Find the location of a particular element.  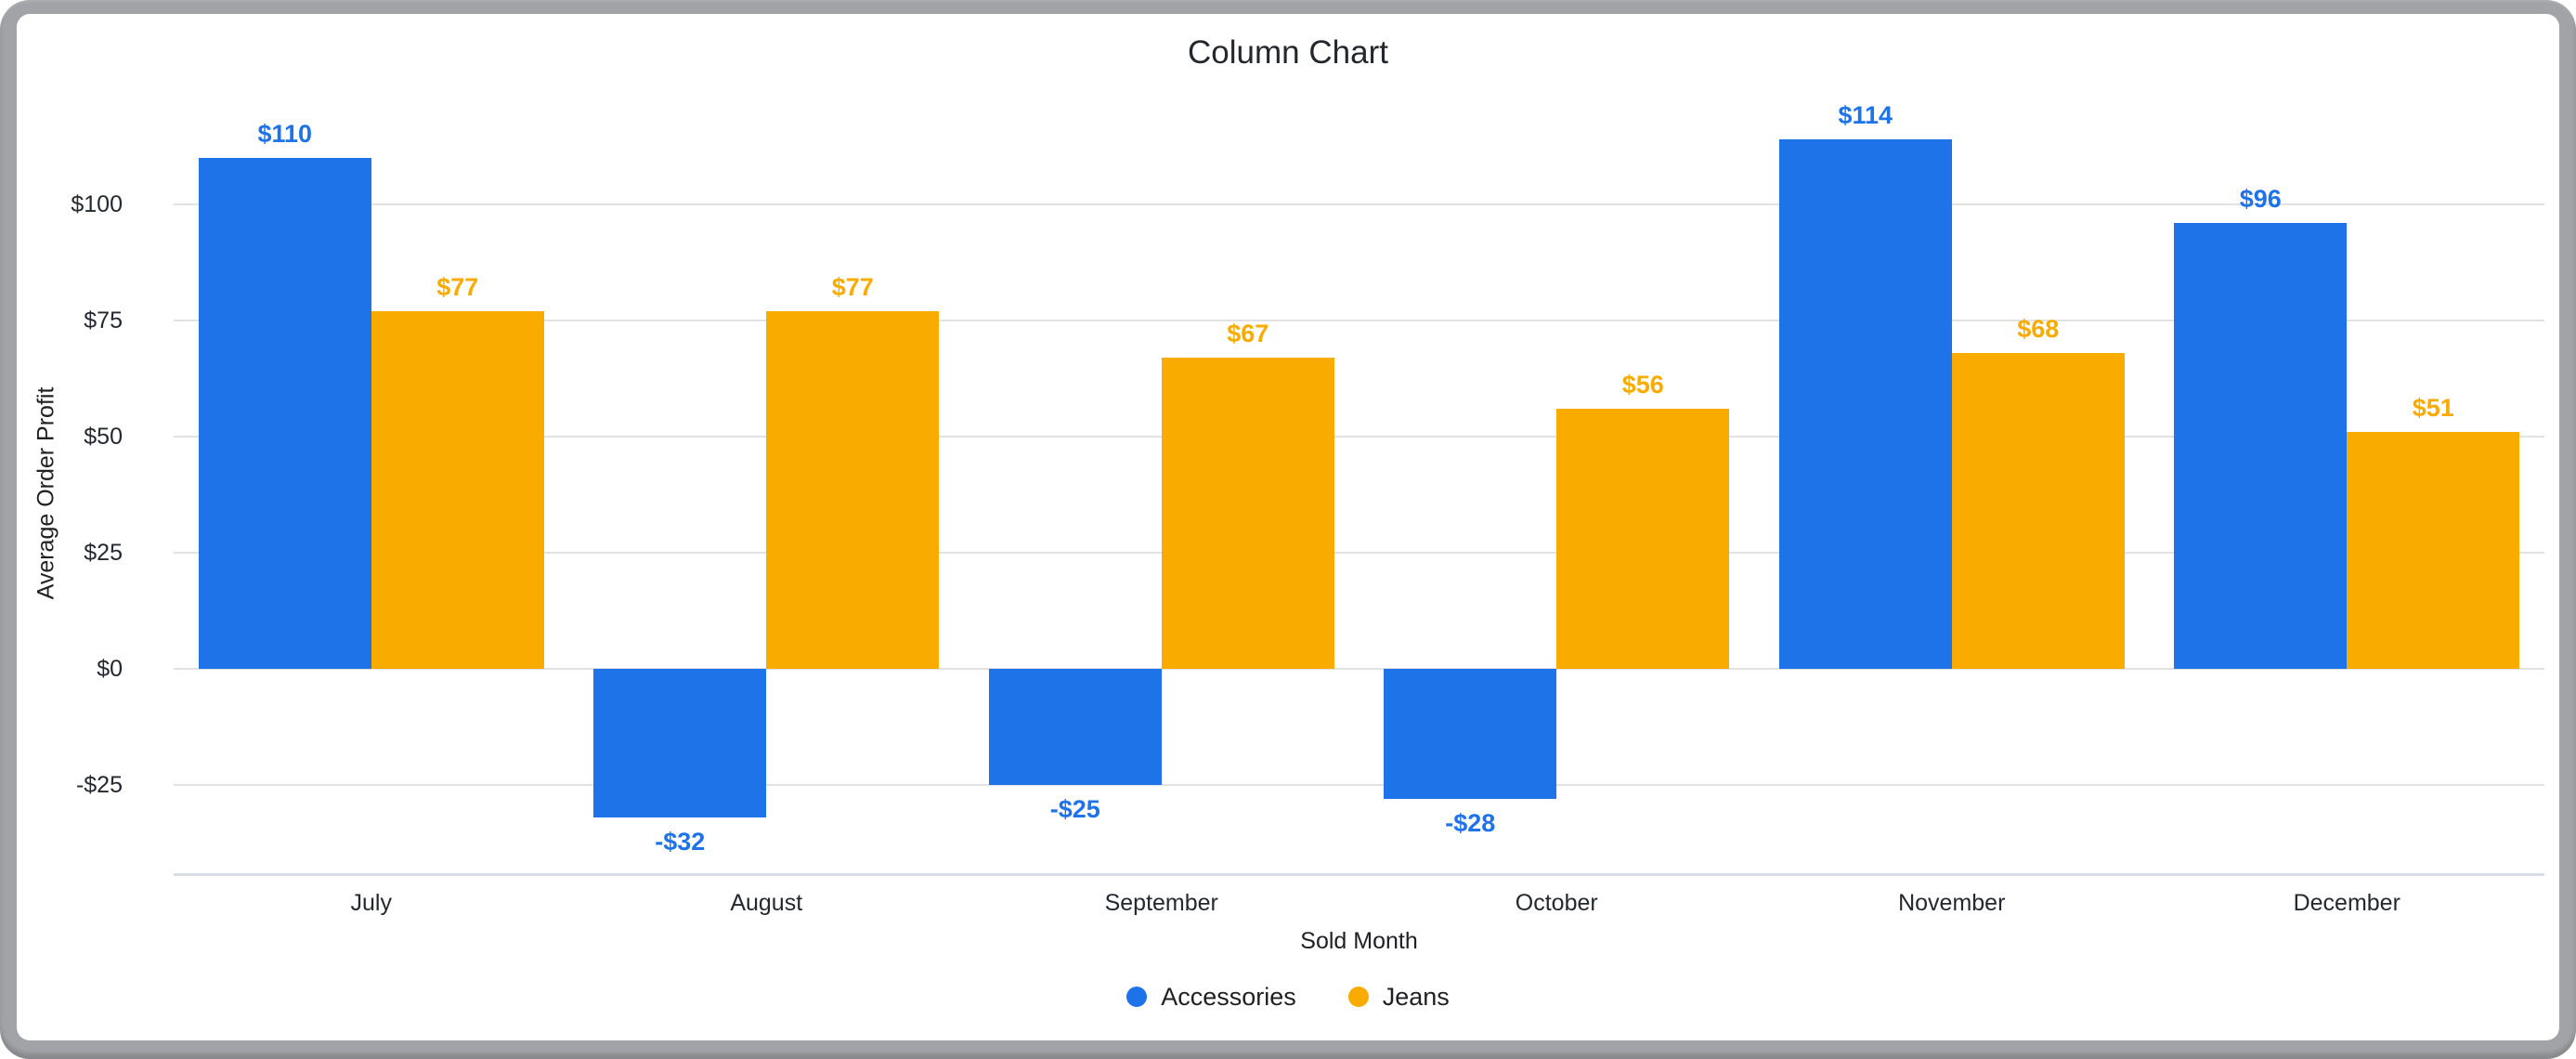

legend-label-accessories: Accessories is located at coordinates (1228, 997).